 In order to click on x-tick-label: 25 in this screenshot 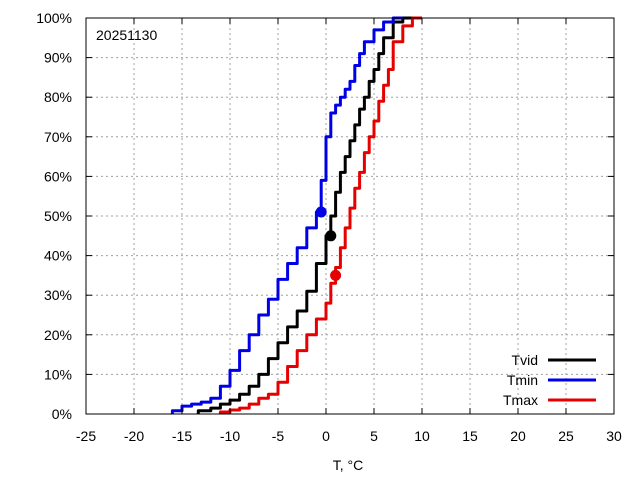, I will do `click(566, 436)`.